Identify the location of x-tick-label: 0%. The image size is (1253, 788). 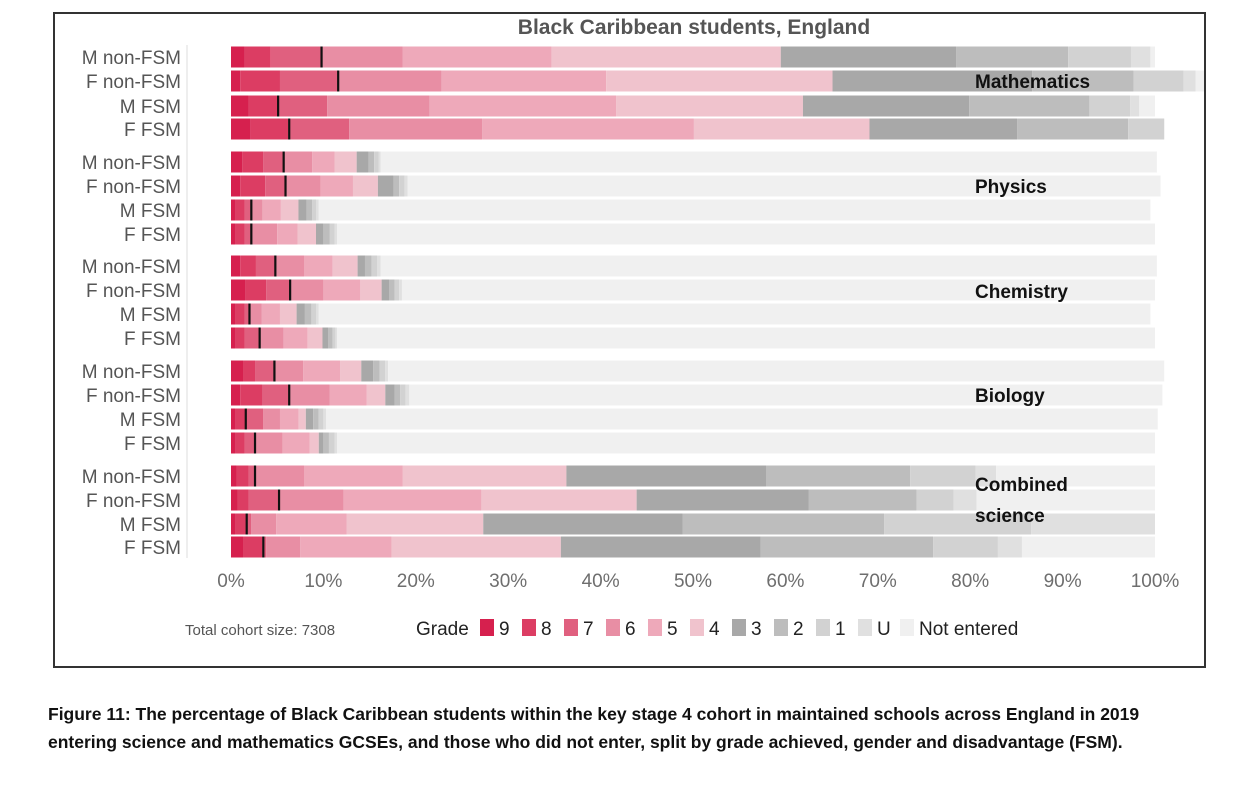
(231, 581).